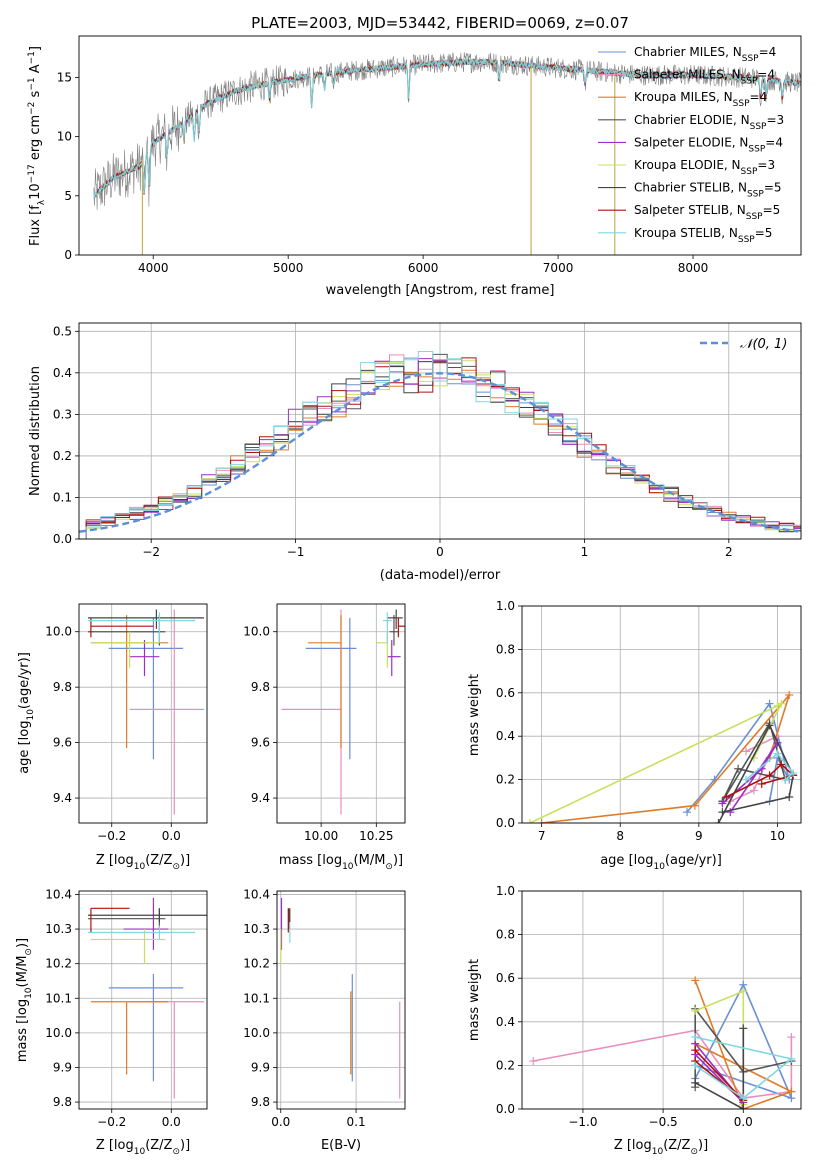 The image size is (819, 1170). I want to click on legend-entry: Salpeter ELODIE, NSSP=4, so click(708, 144).